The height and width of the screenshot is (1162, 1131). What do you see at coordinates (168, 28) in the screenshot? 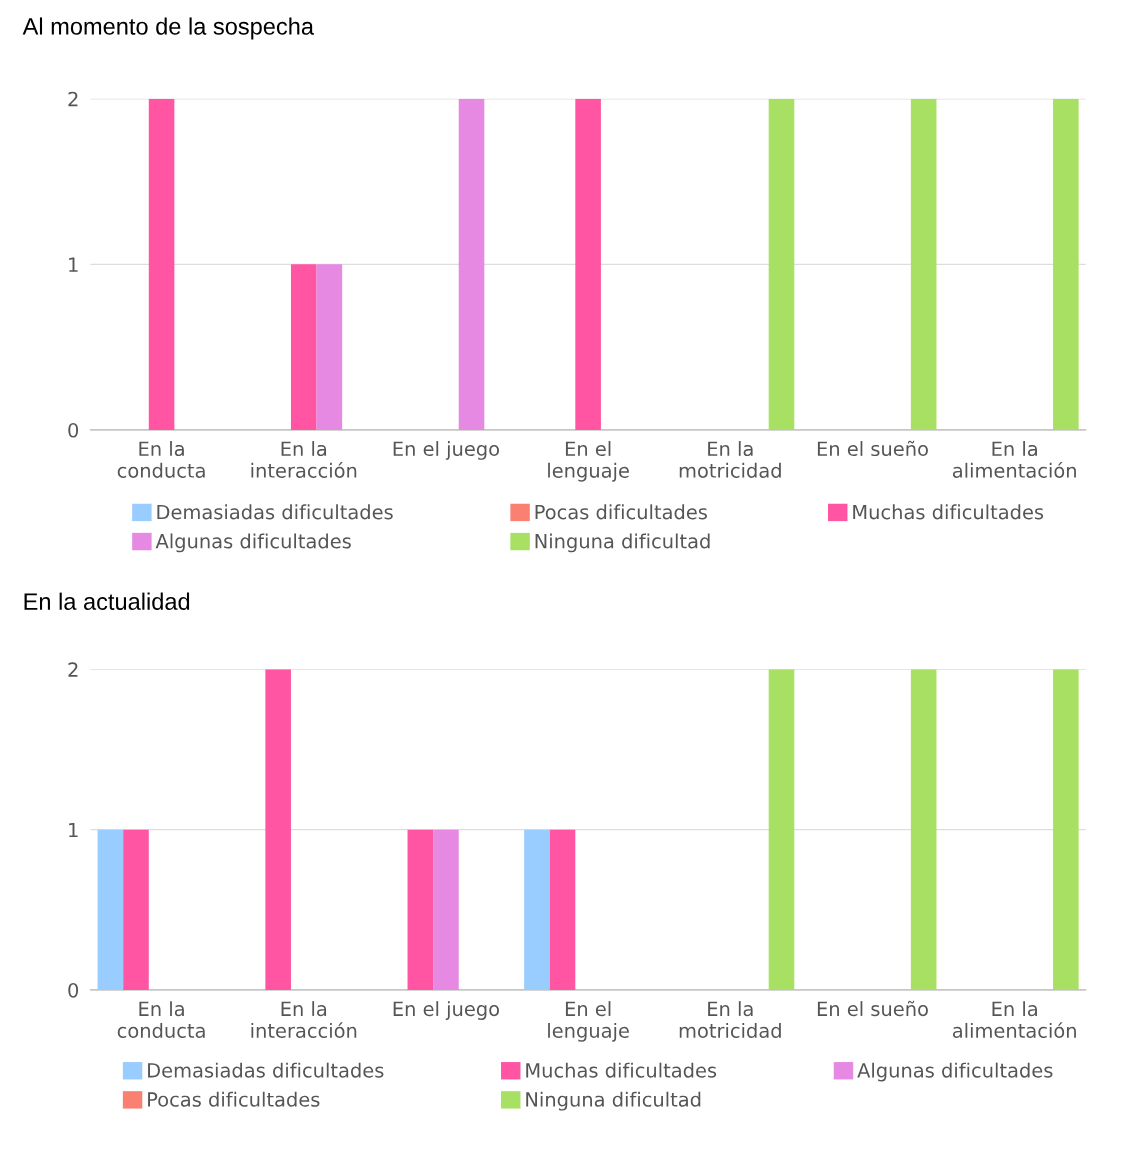
I see `chart-title: Al momento de la sospecha` at bounding box center [168, 28].